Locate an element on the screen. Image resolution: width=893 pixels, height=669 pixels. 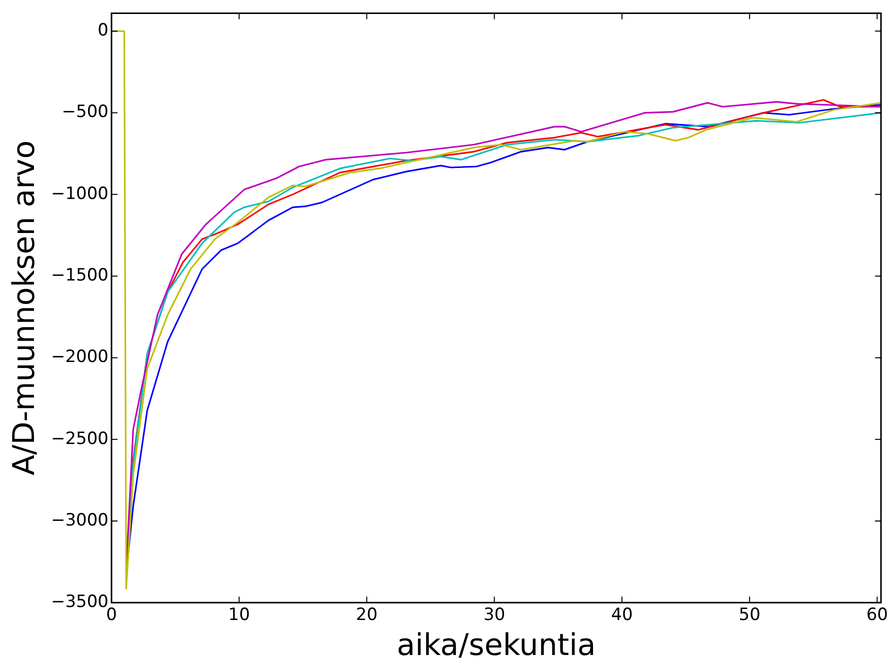
y-tick-label: −500 is located at coordinates (85, 112).